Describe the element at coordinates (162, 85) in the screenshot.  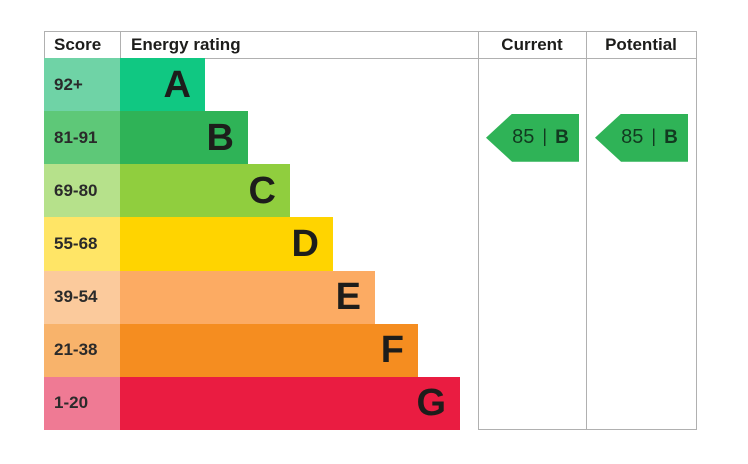
I see `rating-bar-a: A` at that location.